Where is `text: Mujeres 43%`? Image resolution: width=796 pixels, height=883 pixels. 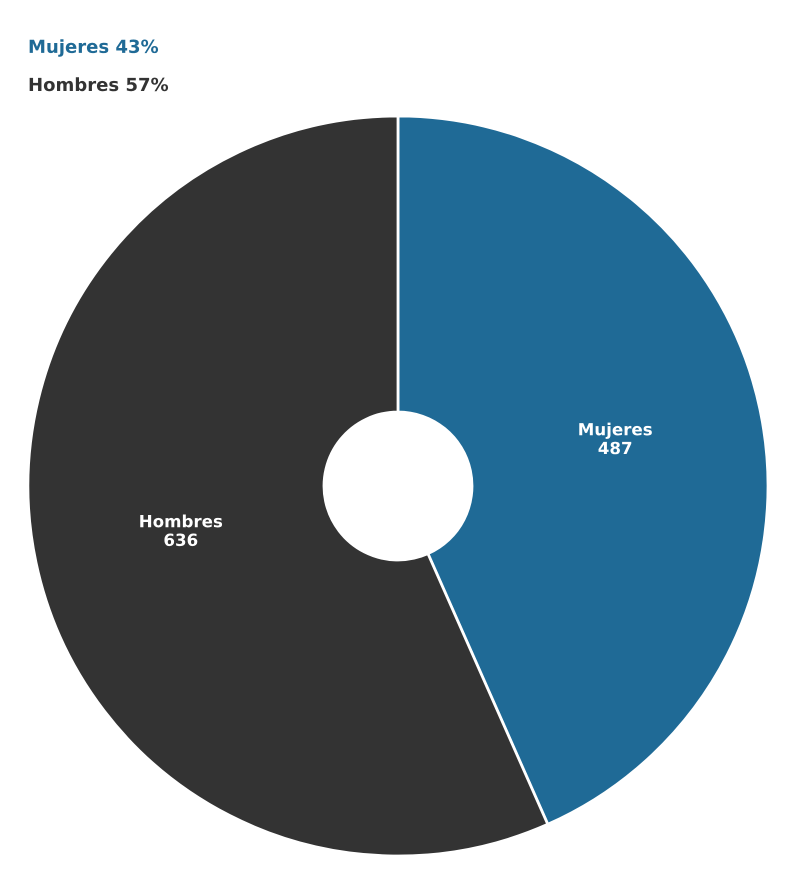
text: Mujeres 43% is located at coordinates (94, 48).